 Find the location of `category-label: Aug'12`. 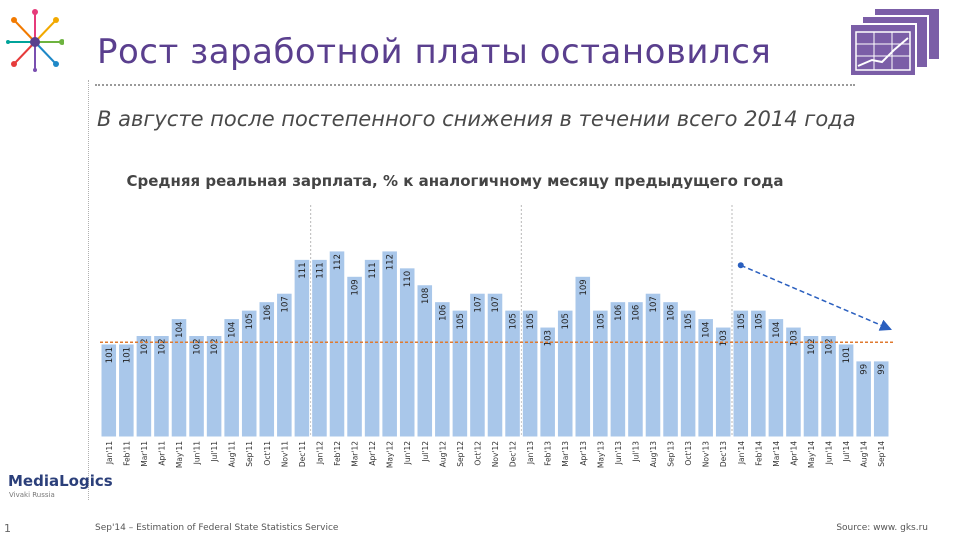

category-label: Aug'12 is located at coordinates (442, 454).